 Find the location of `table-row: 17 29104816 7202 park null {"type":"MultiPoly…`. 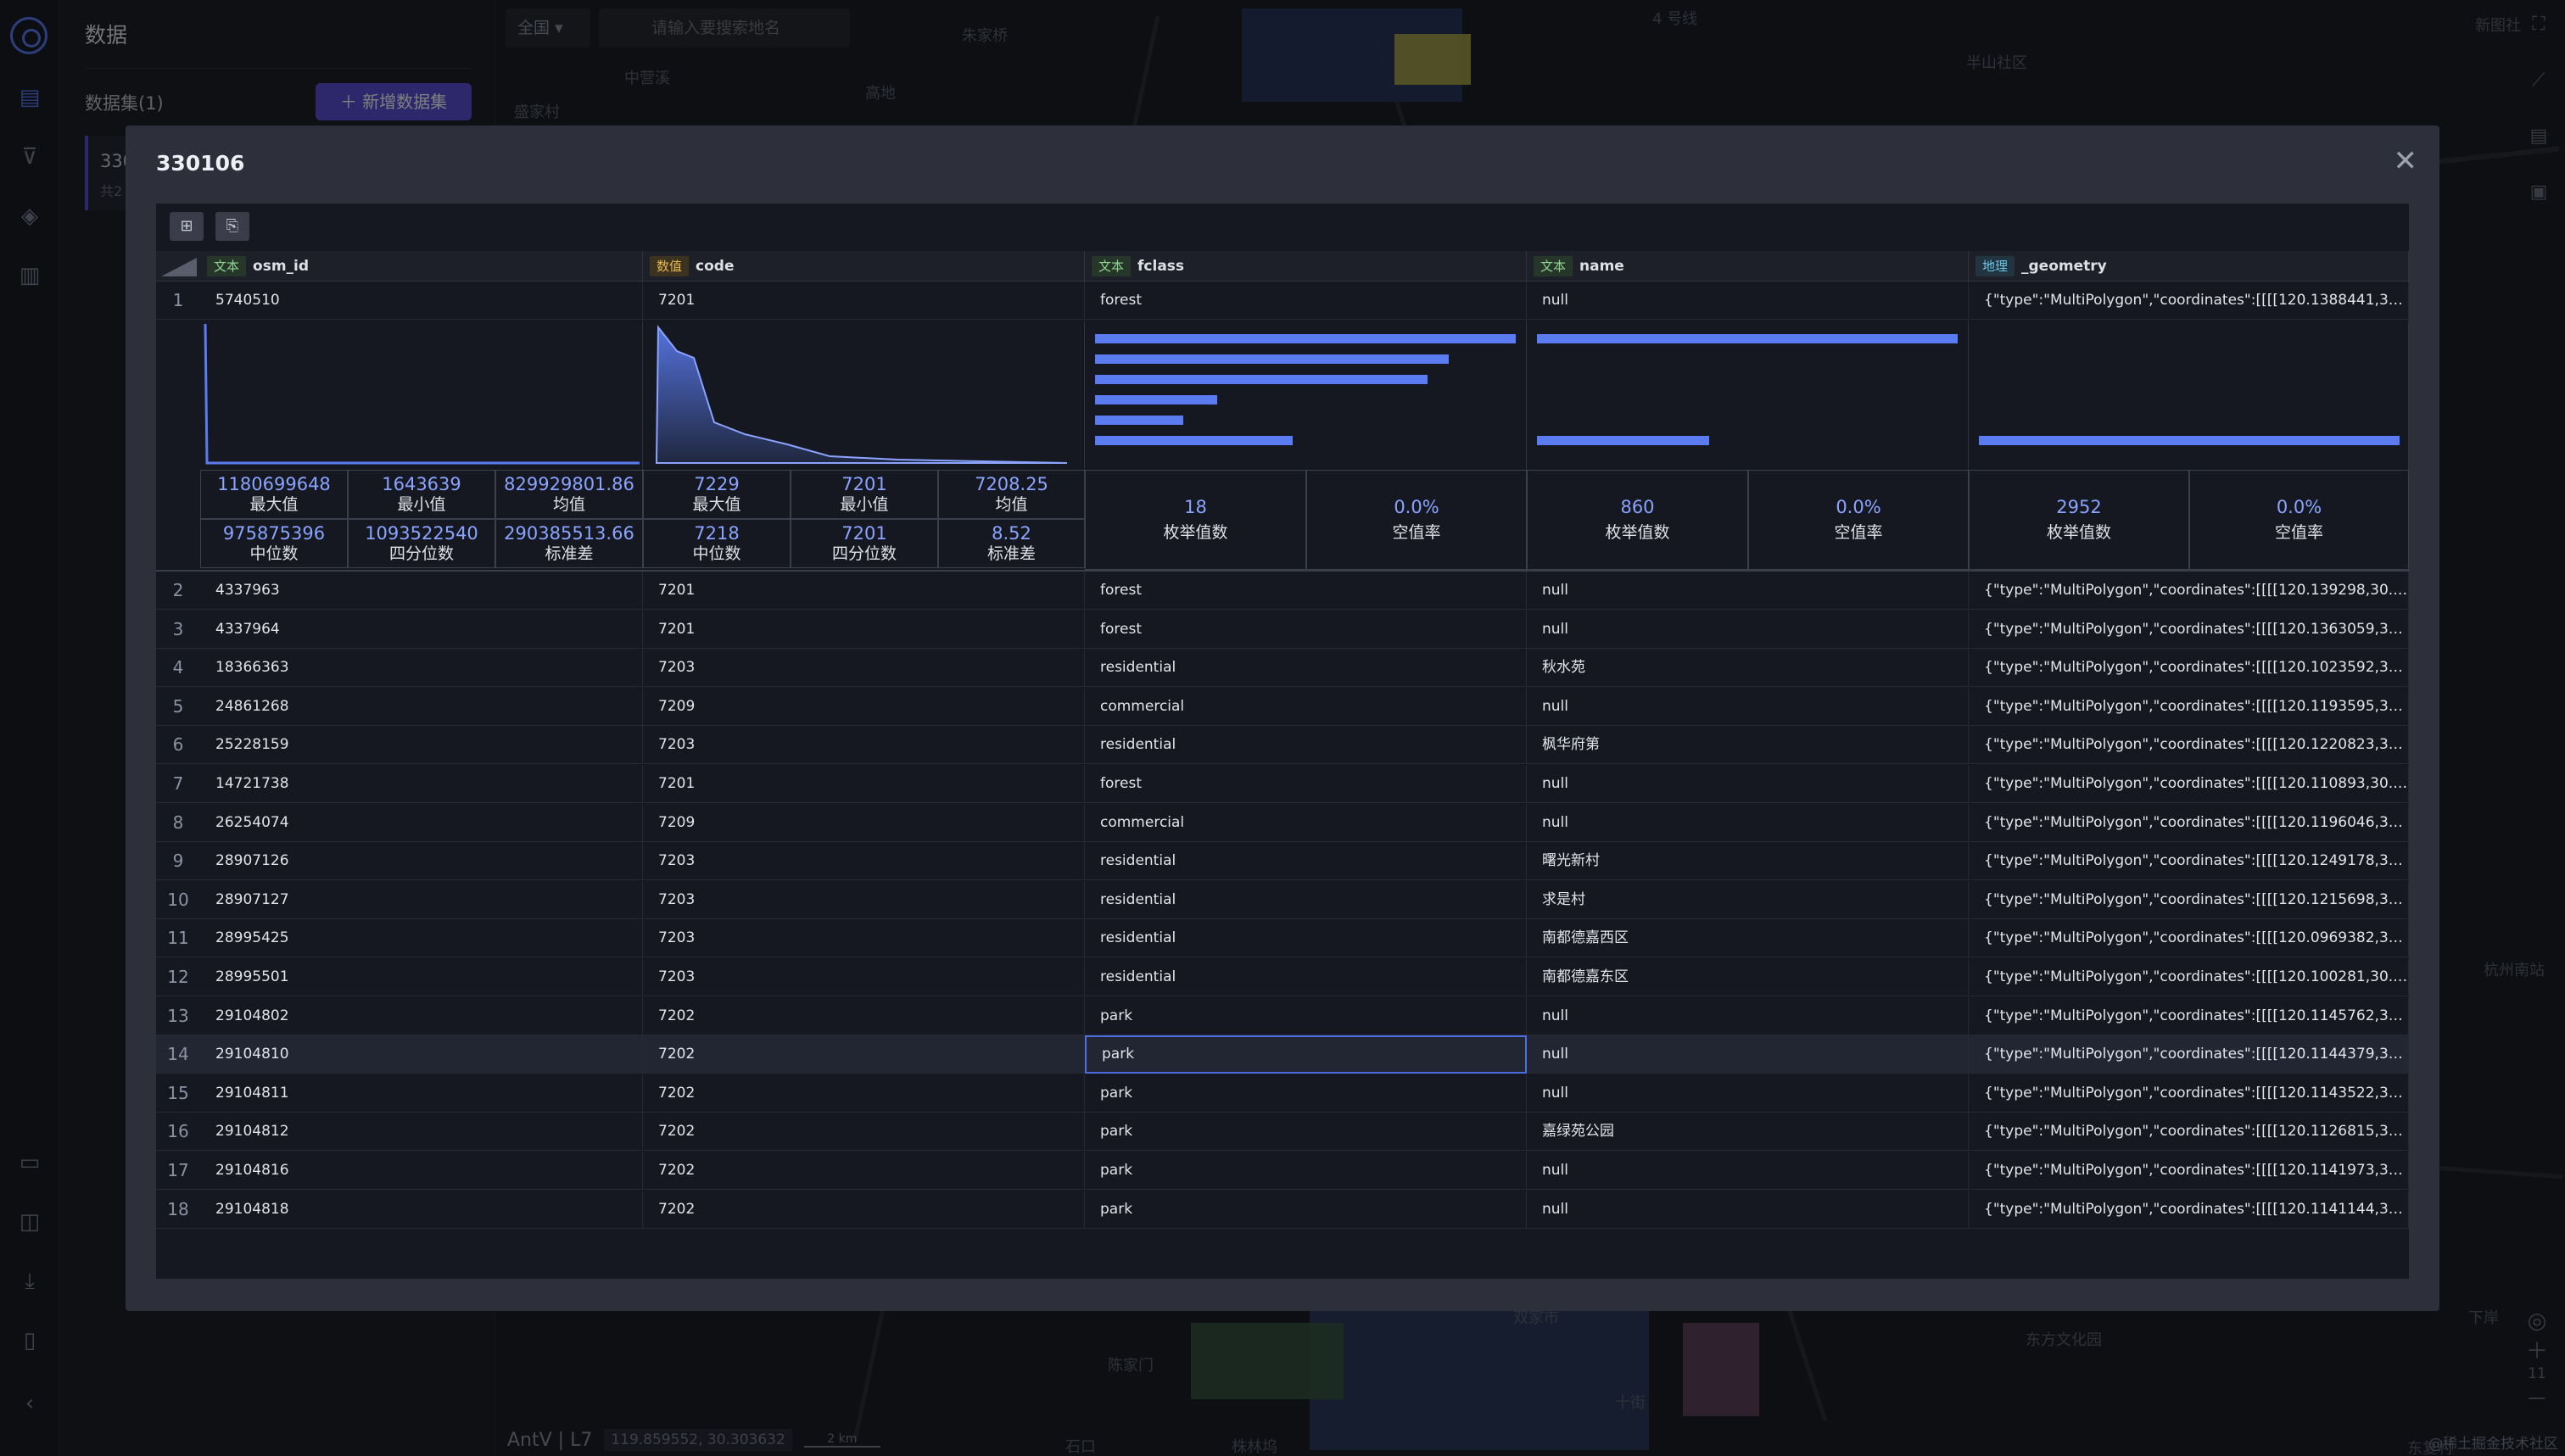

table-row: 17 29104816 7202 park null {"type":"MultiPoly… is located at coordinates (1282, 1171).